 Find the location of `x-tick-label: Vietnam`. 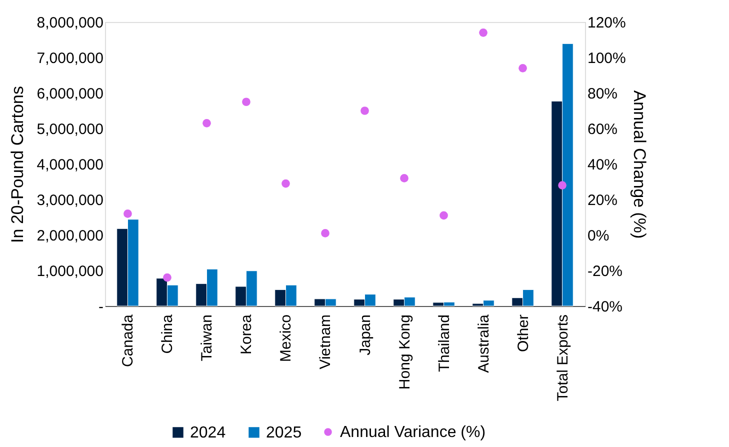

x-tick-label: Vietnam is located at coordinates (325, 342).